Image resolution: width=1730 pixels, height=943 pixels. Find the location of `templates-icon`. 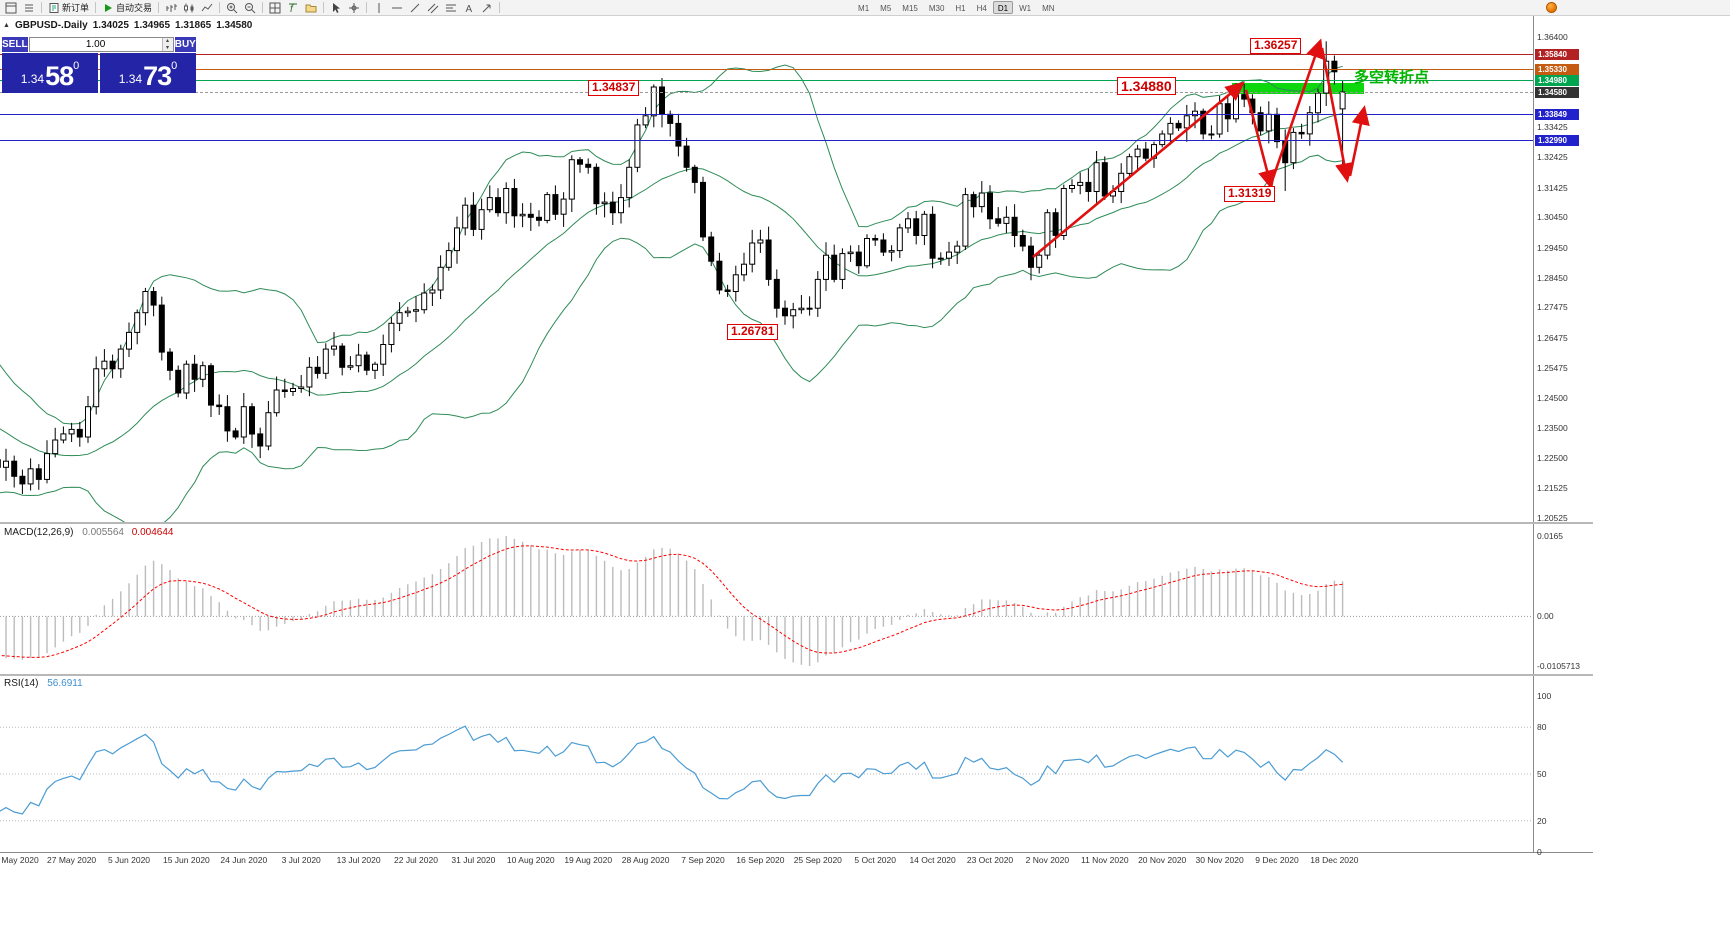

templates-icon is located at coordinates (311, 8).